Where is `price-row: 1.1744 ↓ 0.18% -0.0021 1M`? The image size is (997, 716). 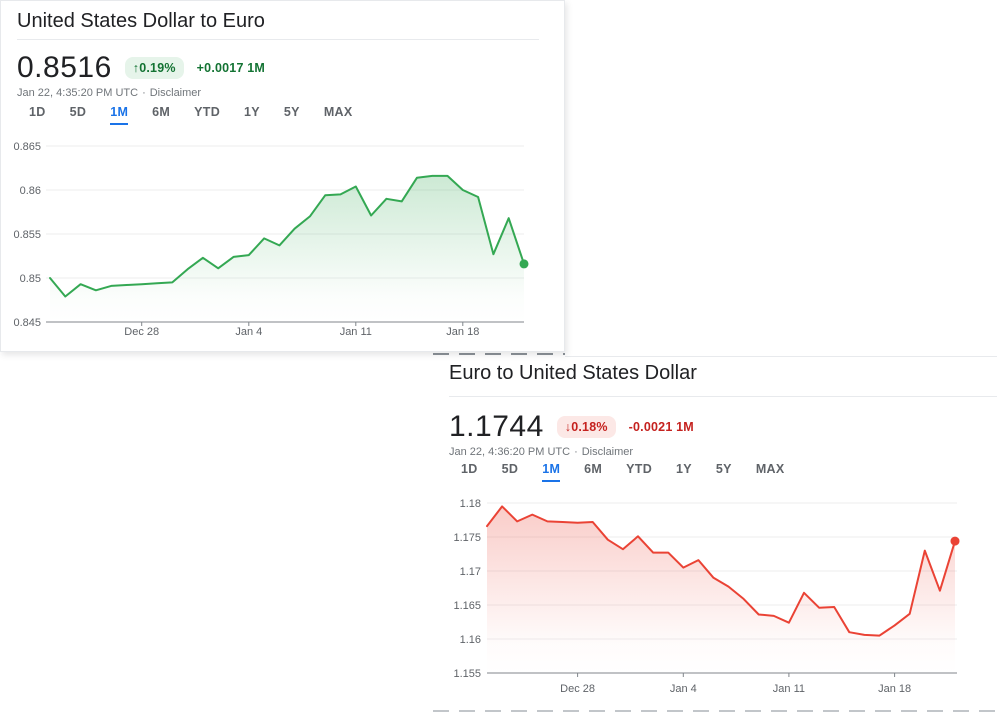 price-row: 1.1744 ↓ 0.18% -0.0021 1M is located at coordinates (571, 427).